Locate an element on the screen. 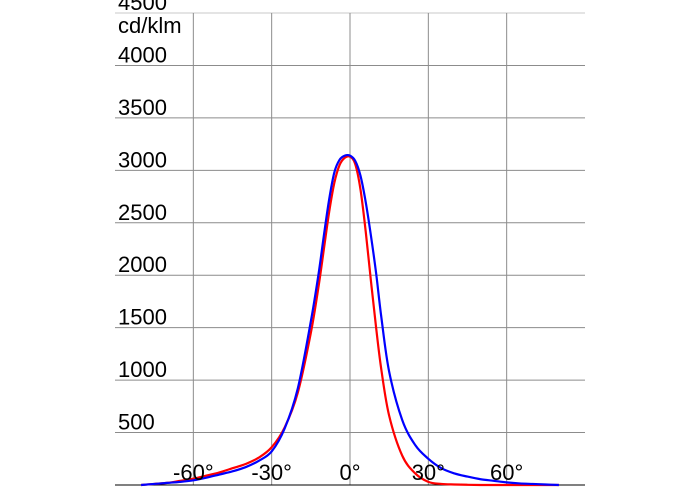 The width and height of the screenshot is (700, 500). y-tick-label: 1000 is located at coordinates (142, 369).